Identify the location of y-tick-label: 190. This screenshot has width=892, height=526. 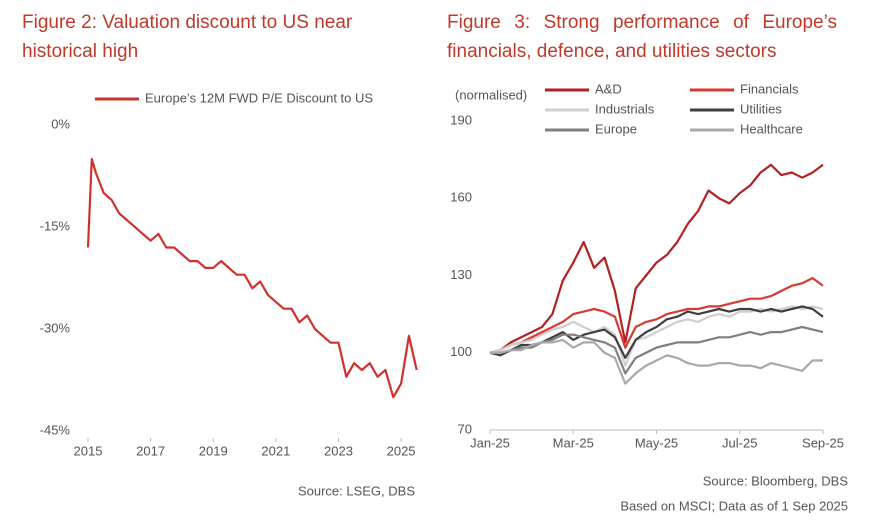
(461, 119).